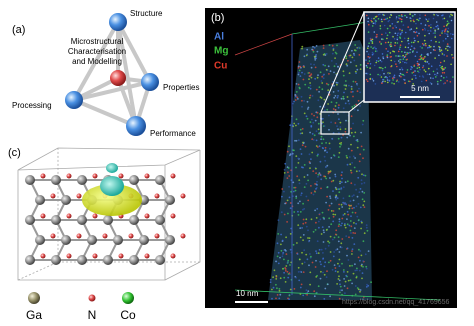 The width and height of the screenshot is (474, 326). Describe the element at coordinates (118, 22) in the screenshot. I see `node-sphere` at that location.